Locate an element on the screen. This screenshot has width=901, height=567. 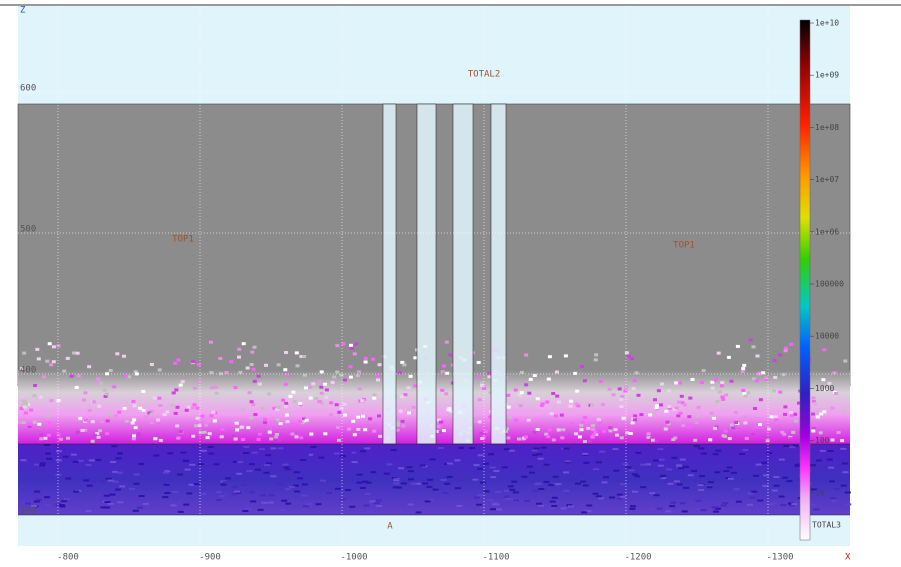
x-tick-label: -1300 is located at coordinates (779, 558).